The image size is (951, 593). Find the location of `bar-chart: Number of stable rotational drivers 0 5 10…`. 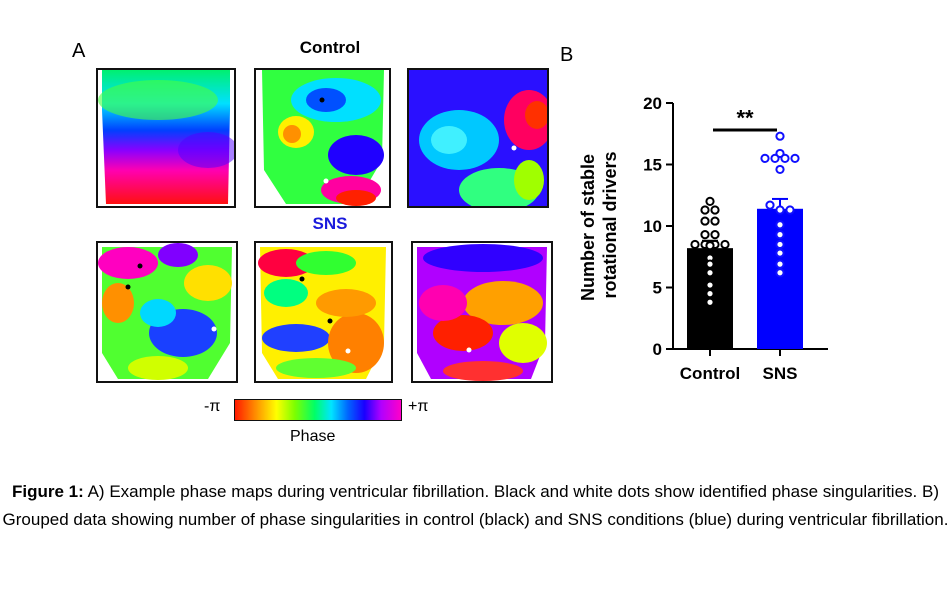

bar-chart: Number of stable rotational drivers 0 5 10… is located at coordinates (703, 238).